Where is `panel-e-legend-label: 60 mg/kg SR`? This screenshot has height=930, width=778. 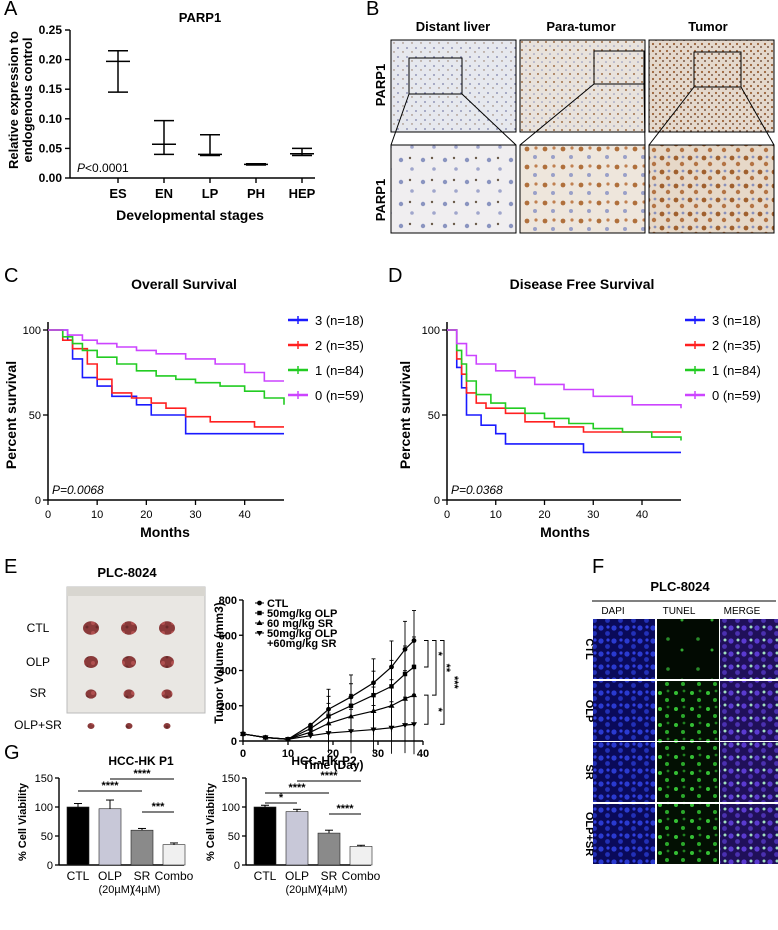
panel-e-legend-label: 60 mg/kg SR is located at coordinates (300, 624).